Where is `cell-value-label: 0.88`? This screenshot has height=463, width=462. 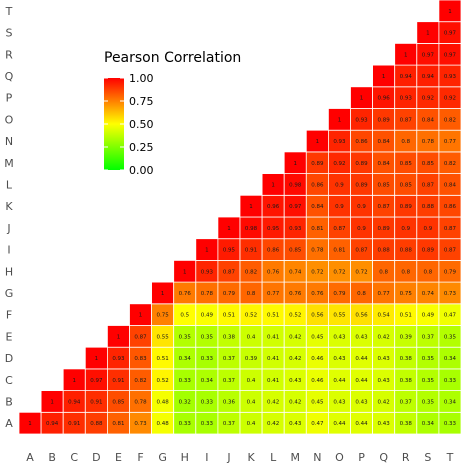
cell-value-label: 0.88 is located at coordinates (406, 251).